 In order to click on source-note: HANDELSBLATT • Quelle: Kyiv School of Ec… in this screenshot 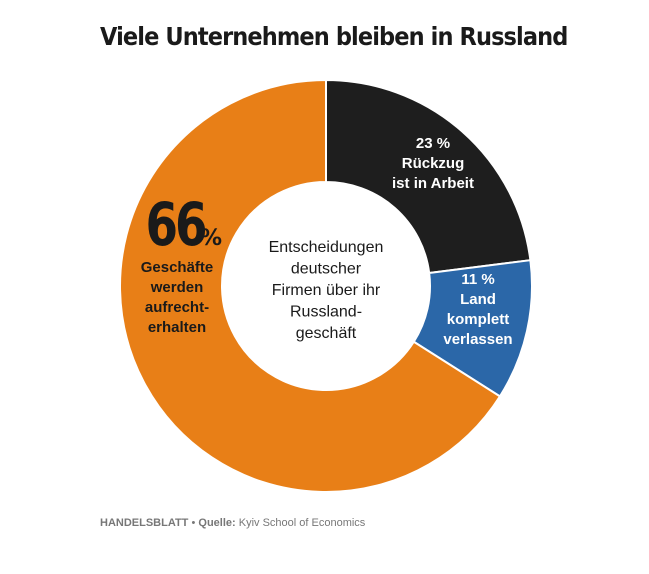, I will do `click(232, 523)`.